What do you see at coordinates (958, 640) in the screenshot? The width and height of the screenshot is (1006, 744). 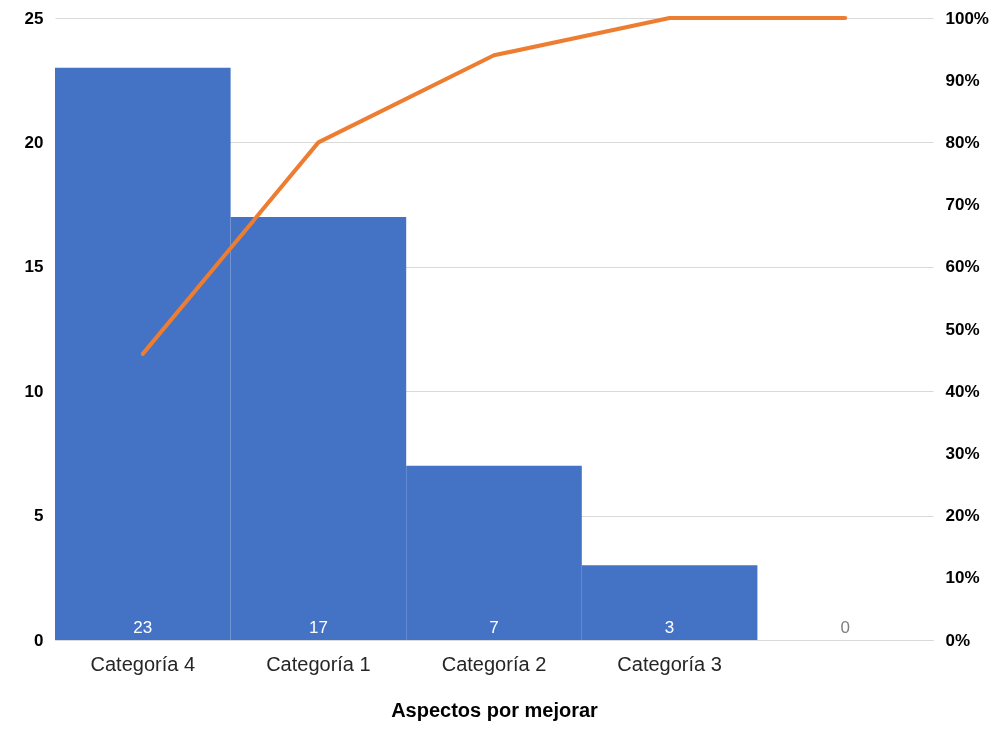 I see `y2-tick-label: 0%` at bounding box center [958, 640].